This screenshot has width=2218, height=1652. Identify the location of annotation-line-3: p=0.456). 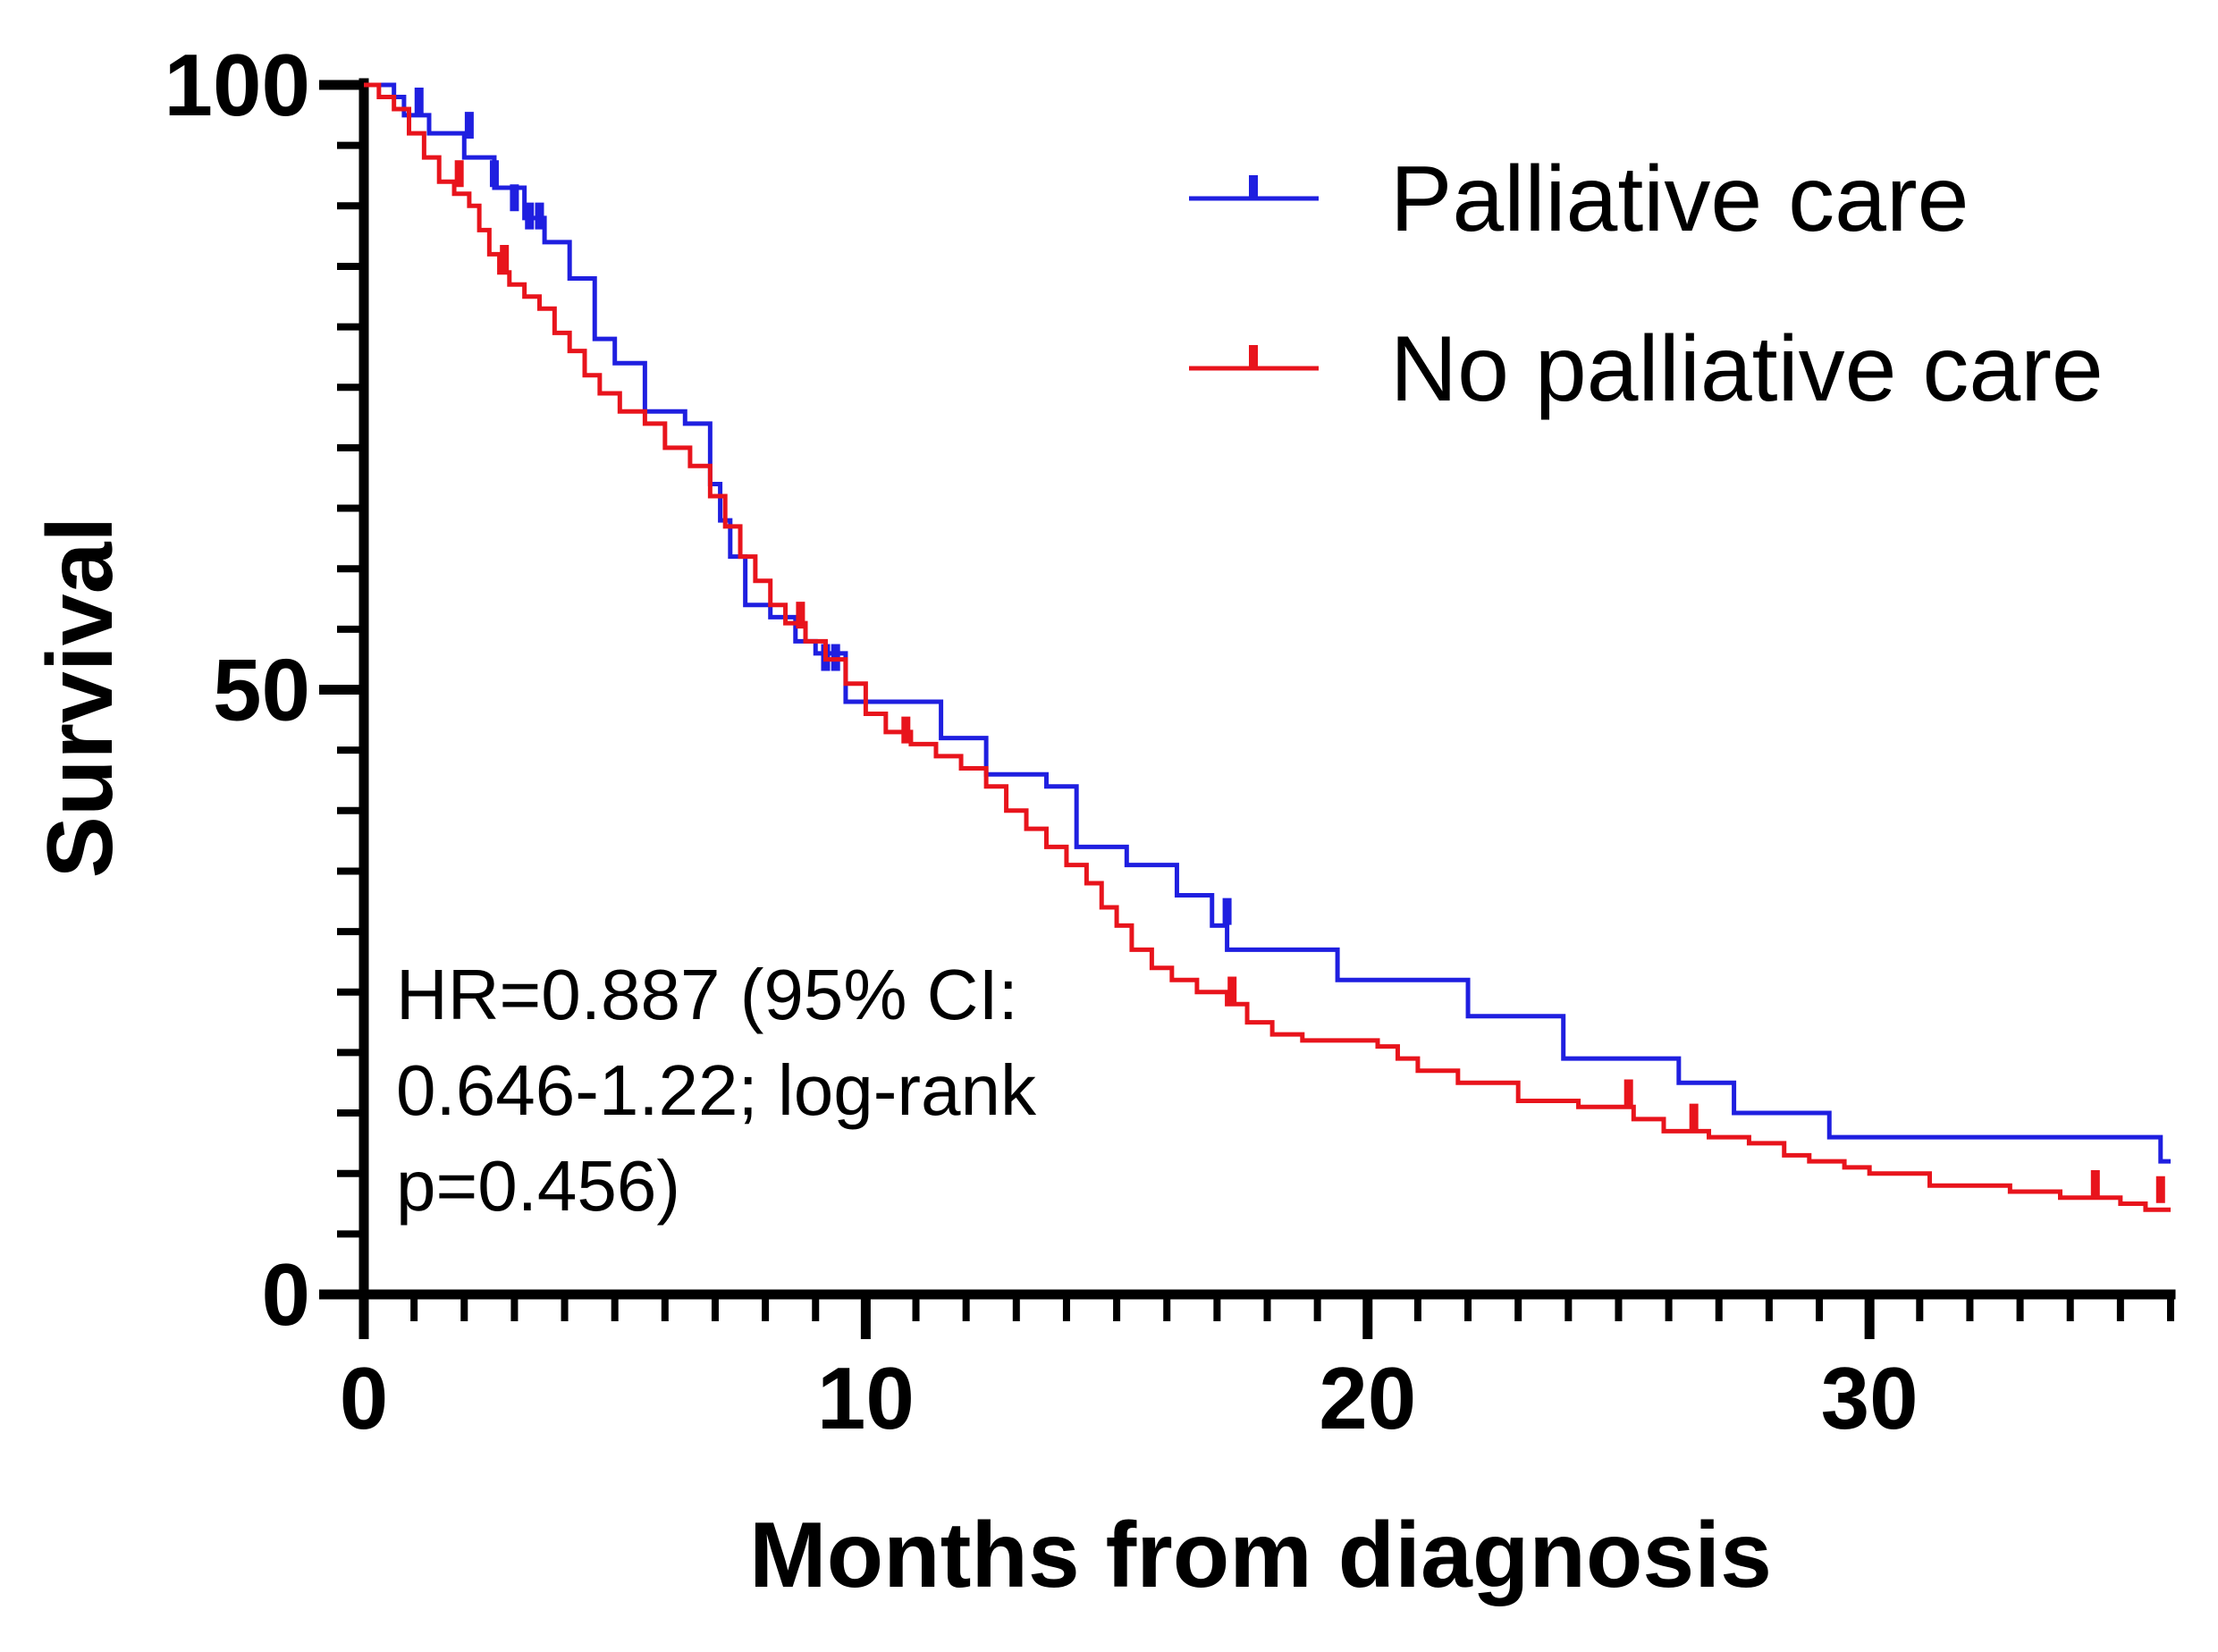
(538, 1186).